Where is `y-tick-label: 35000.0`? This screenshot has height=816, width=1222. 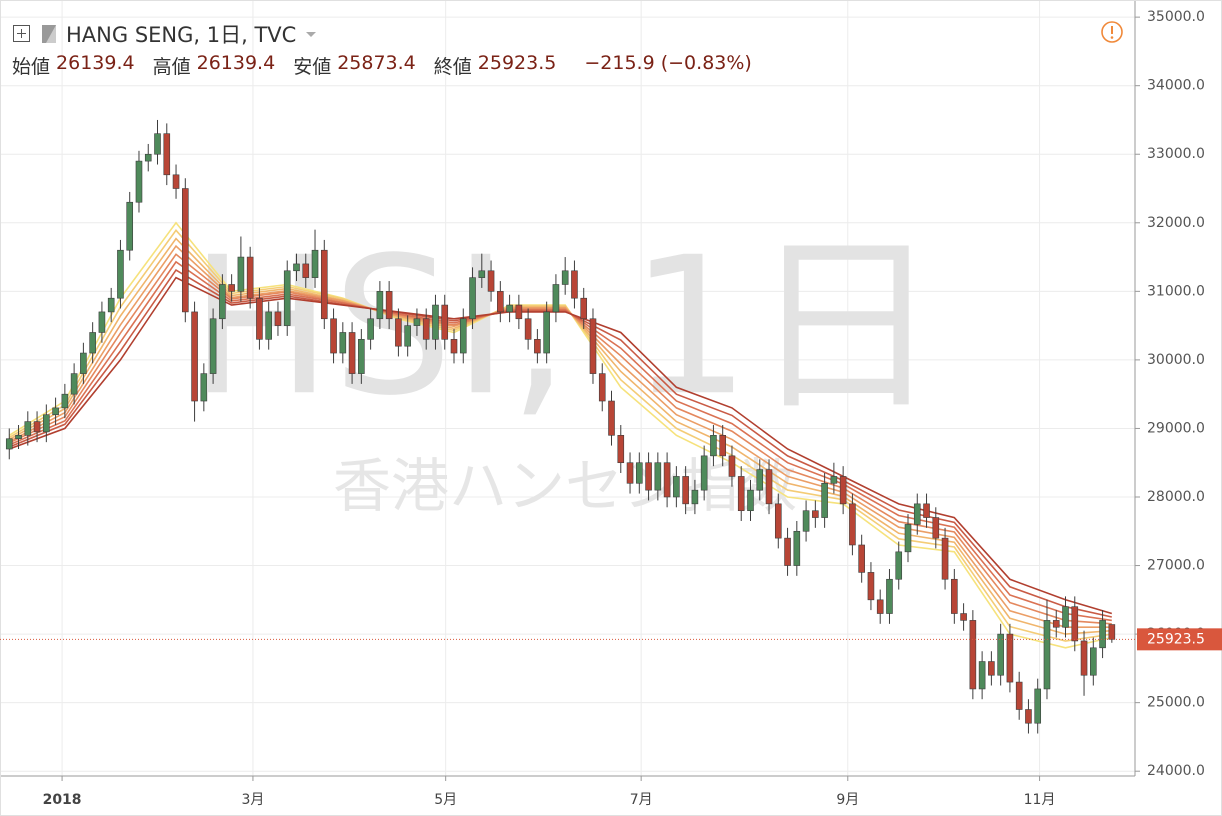 y-tick-label: 35000.0 is located at coordinates (1176, 17).